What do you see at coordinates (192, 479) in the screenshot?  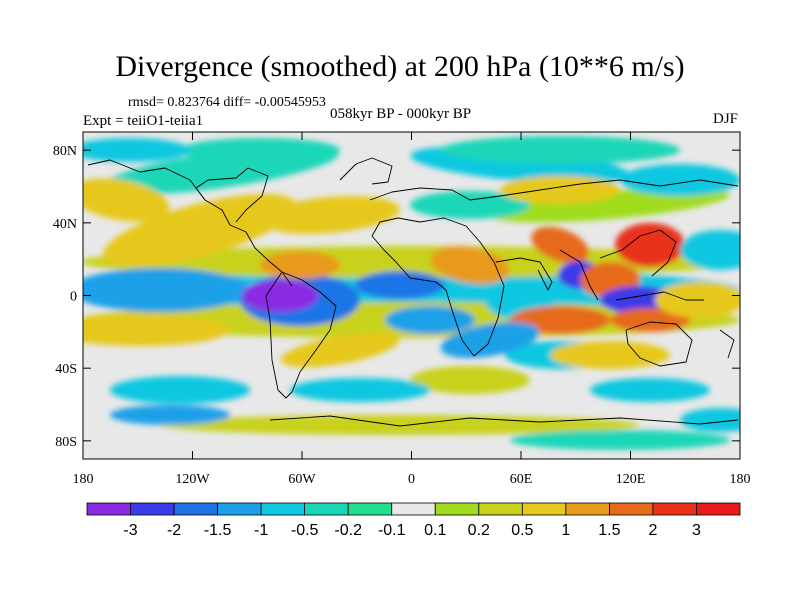 I see `lon-tick-label: 120W` at bounding box center [192, 479].